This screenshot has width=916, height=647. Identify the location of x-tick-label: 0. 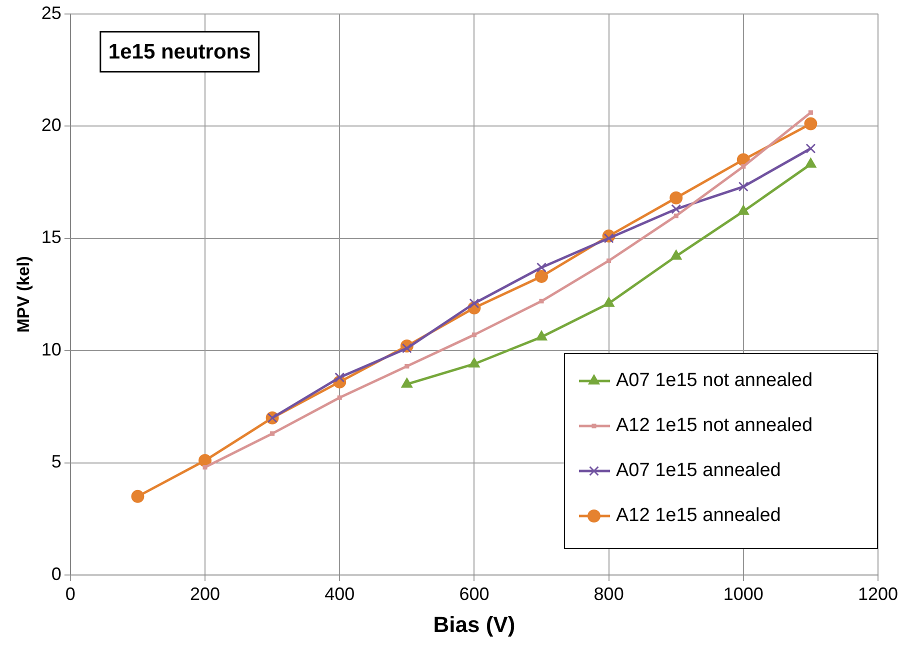
(70, 594).